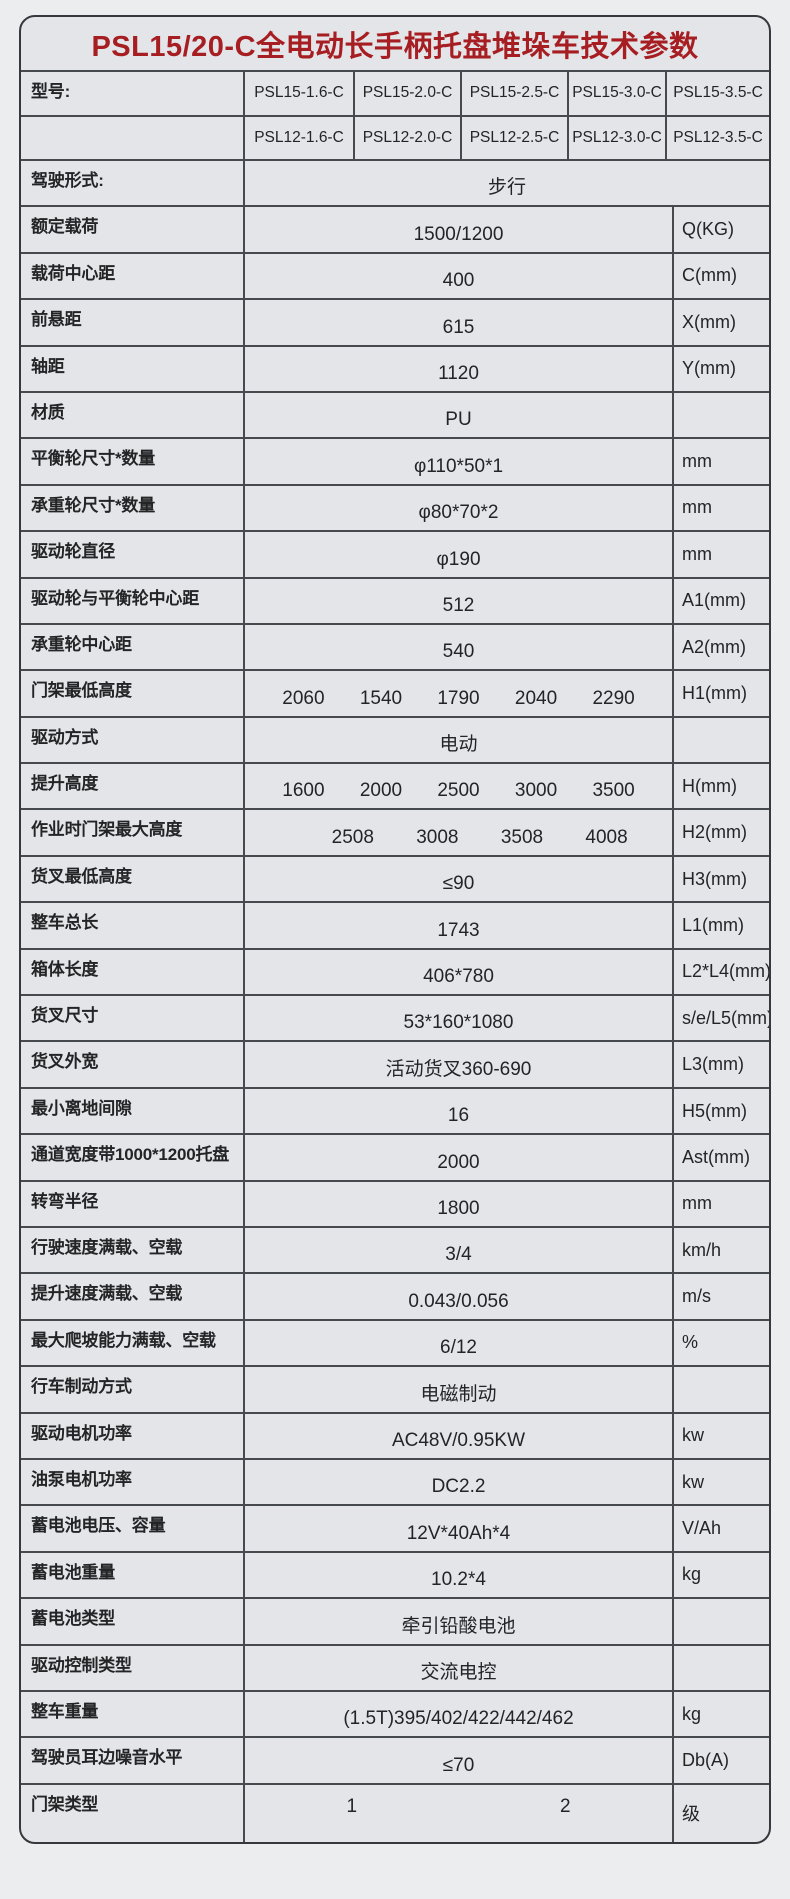 The image size is (790, 1899). I want to click on table-row: 最大爬坡能力满载、空载 6/12%, so click(395, 1342).